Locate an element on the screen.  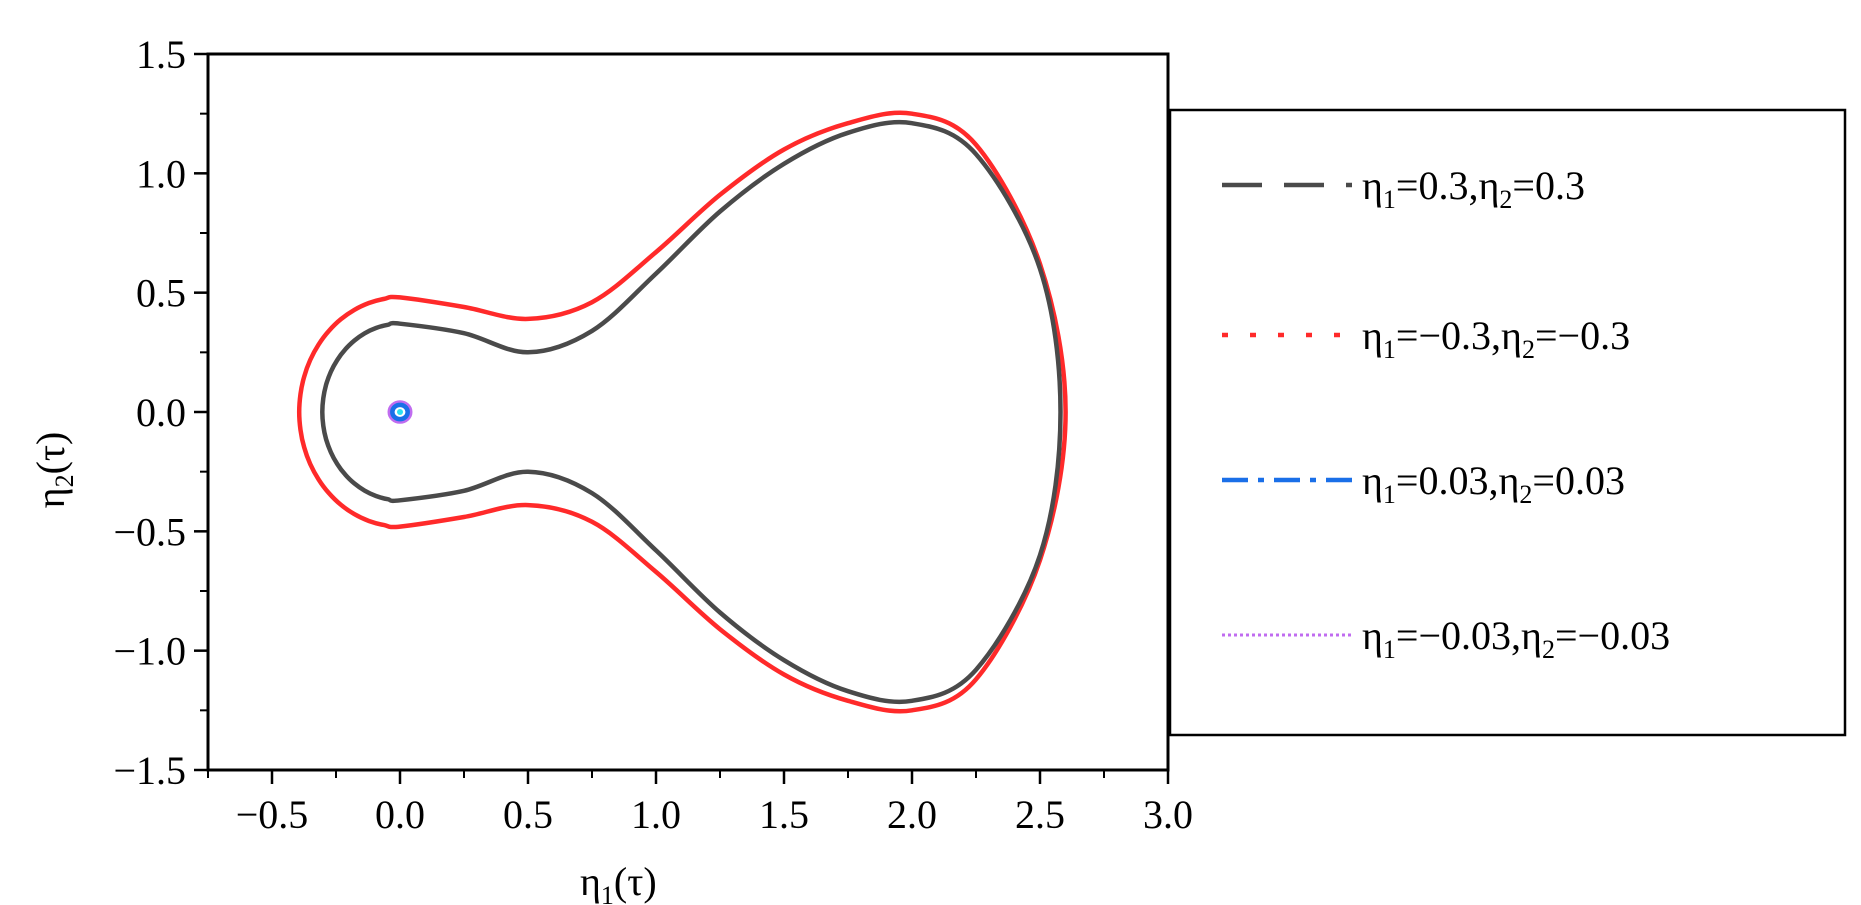
x-axis-ticks is located at coordinates (688, 777).